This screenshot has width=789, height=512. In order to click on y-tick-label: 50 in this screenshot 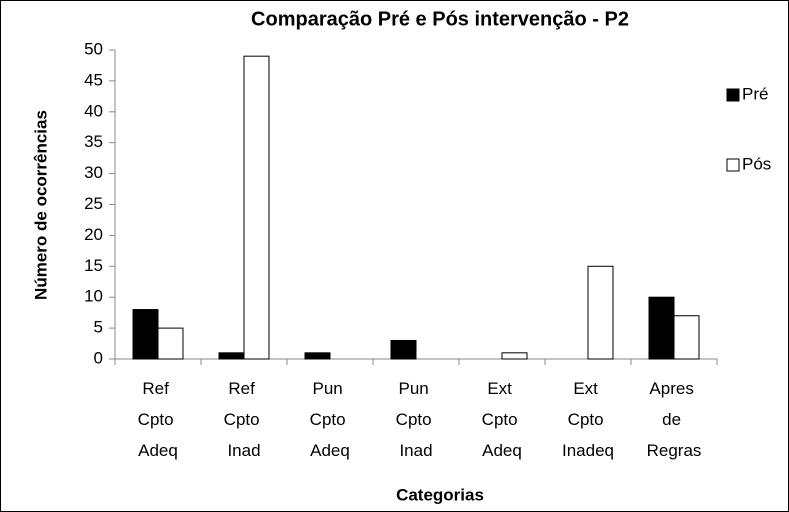, I will do `click(93, 48)`.